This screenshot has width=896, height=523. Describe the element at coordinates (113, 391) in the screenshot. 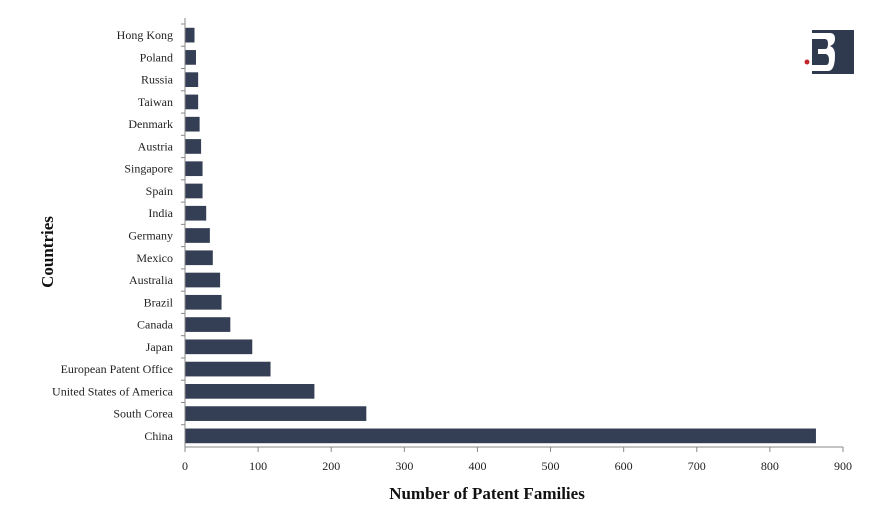

I see `category-label: United States of America` at that location.